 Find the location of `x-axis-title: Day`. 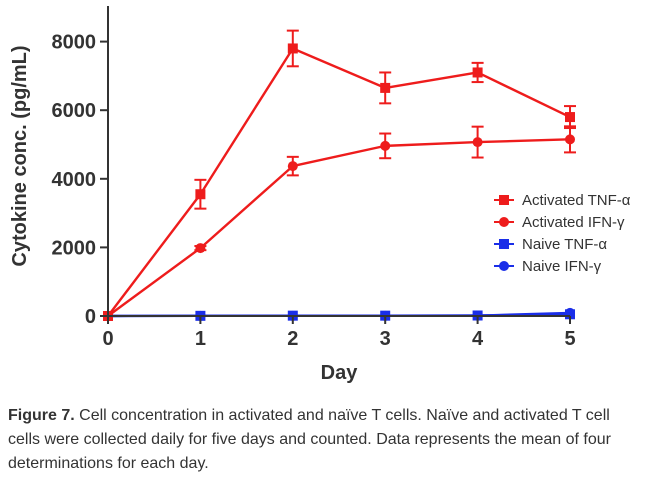

x-axis-title: Day is located at coordinates (340, 373).